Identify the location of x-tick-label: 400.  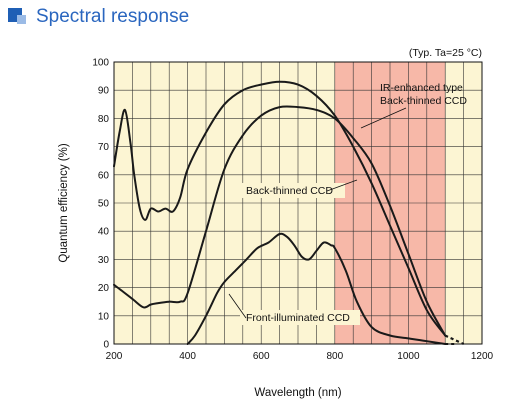
(187, 356).